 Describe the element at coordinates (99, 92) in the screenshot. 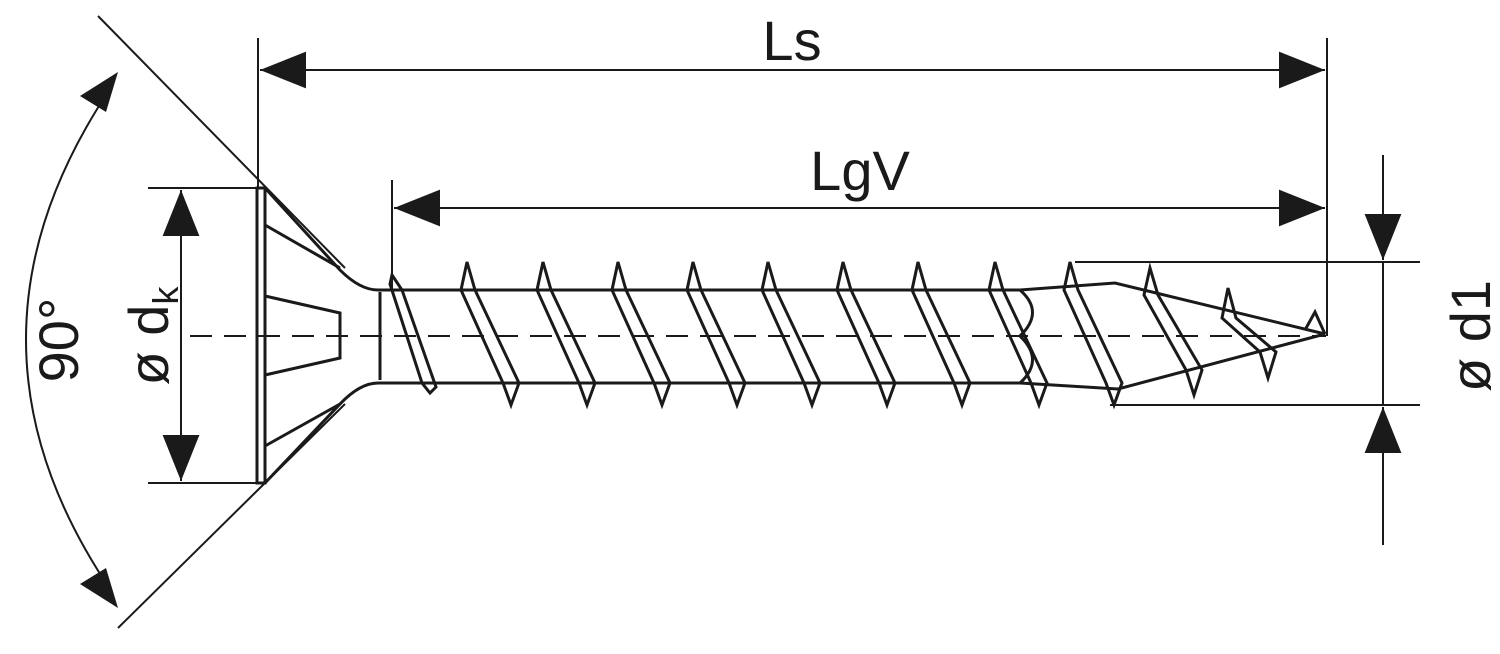

I see `angle-arrow-top` at that location.